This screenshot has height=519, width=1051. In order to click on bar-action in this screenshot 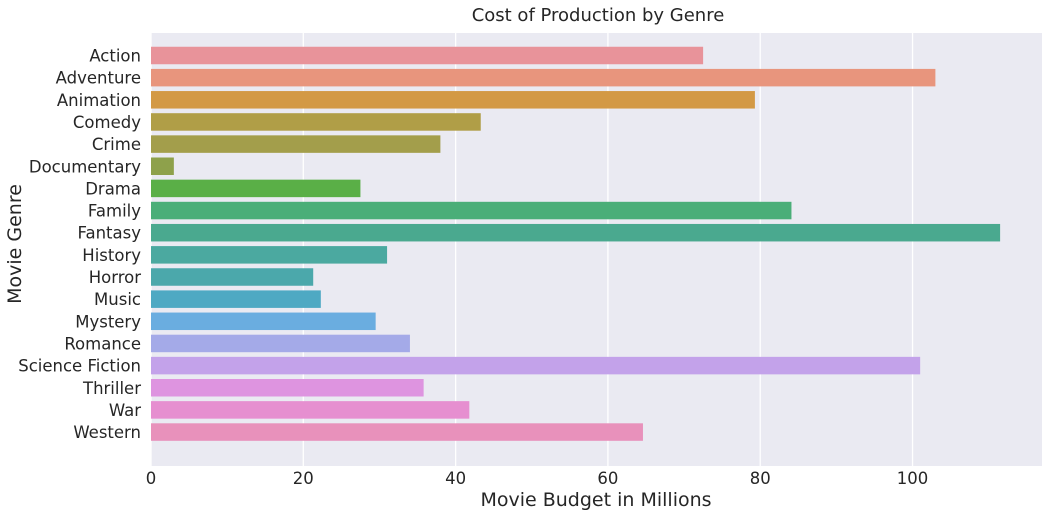, I will do `click(427, 55)`.